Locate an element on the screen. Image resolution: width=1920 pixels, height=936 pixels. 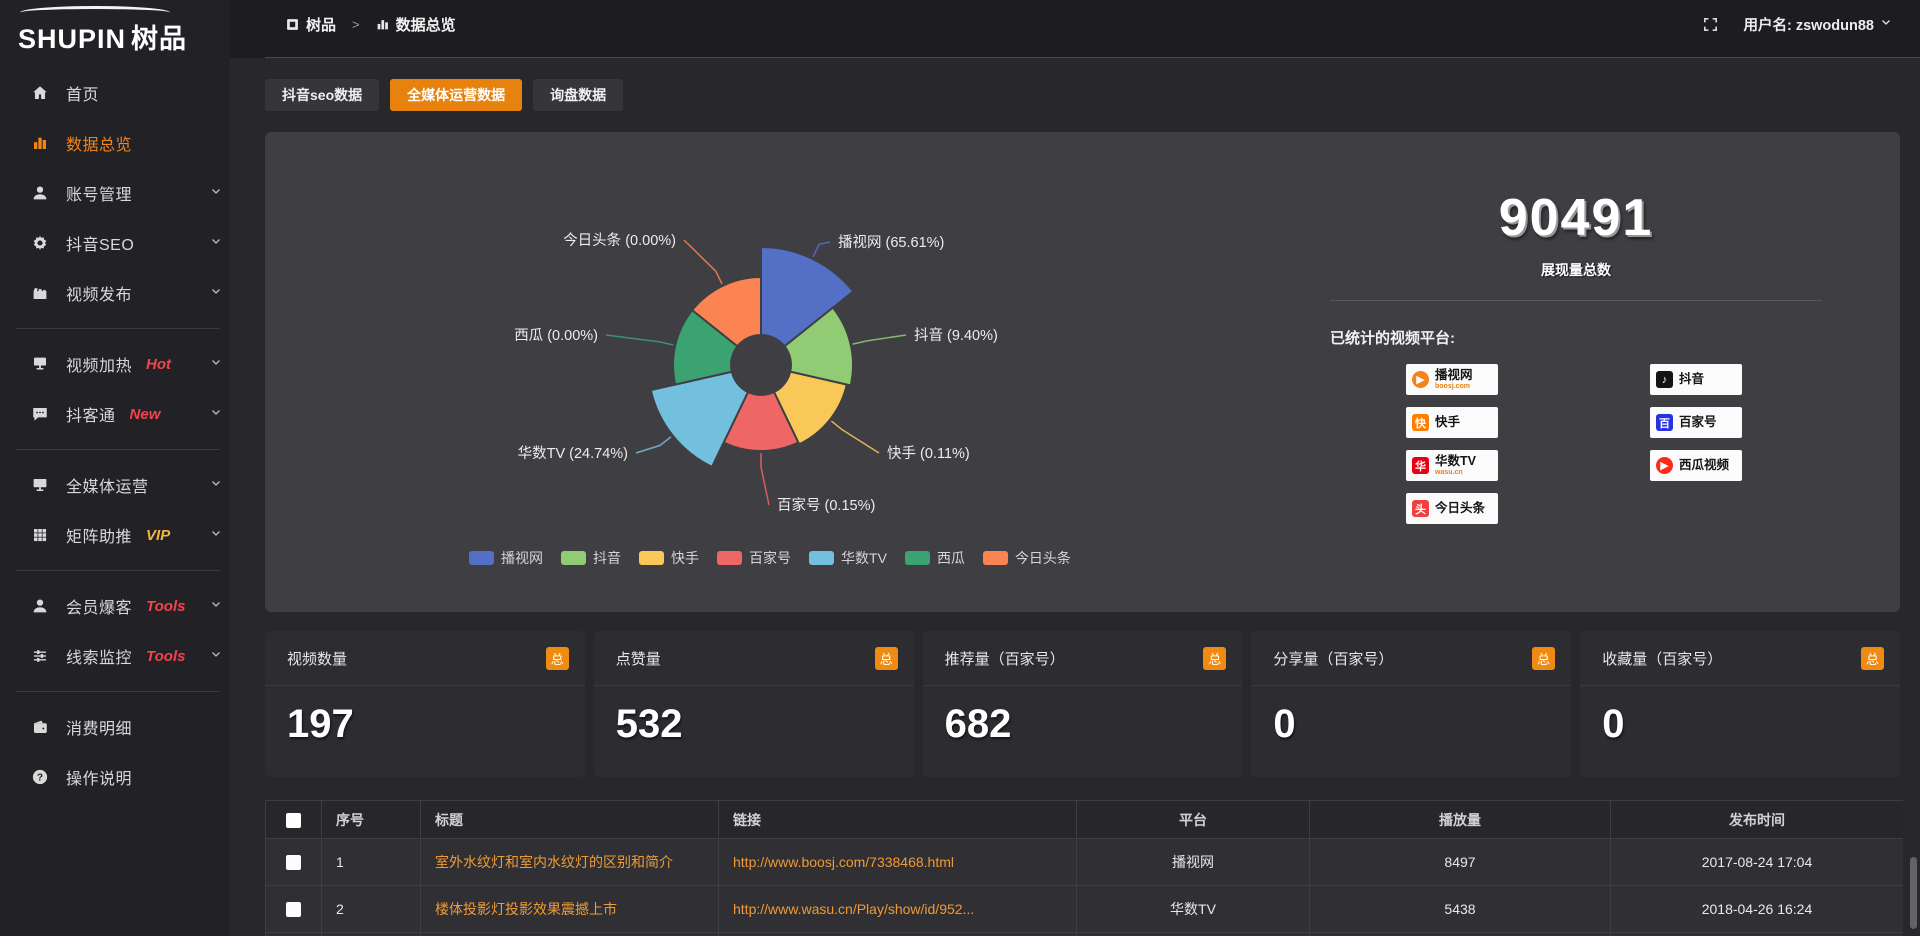
legend-item: 快手 is located at coordinates (669, 558).